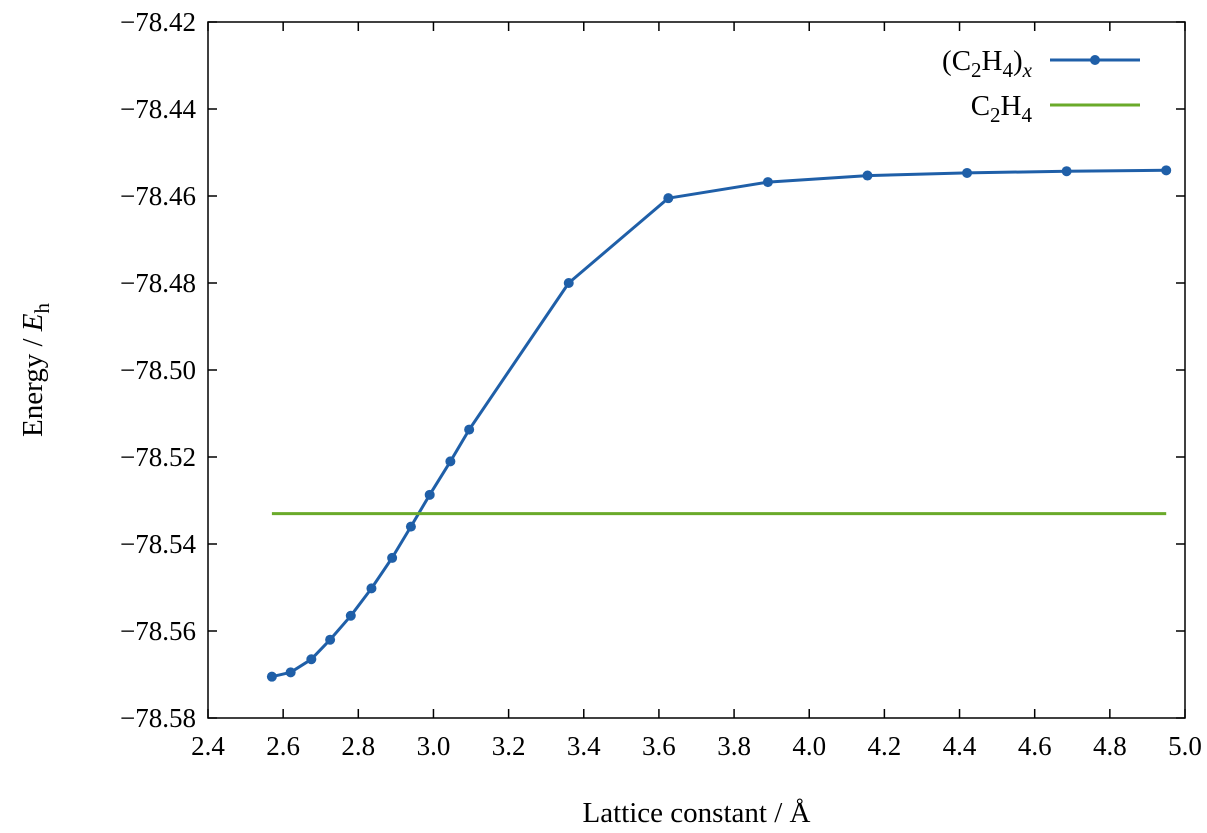 The height and width of the screenshot is (833, 1207). I want to click on x-tick-label: 5.0, so click(1185, 746).